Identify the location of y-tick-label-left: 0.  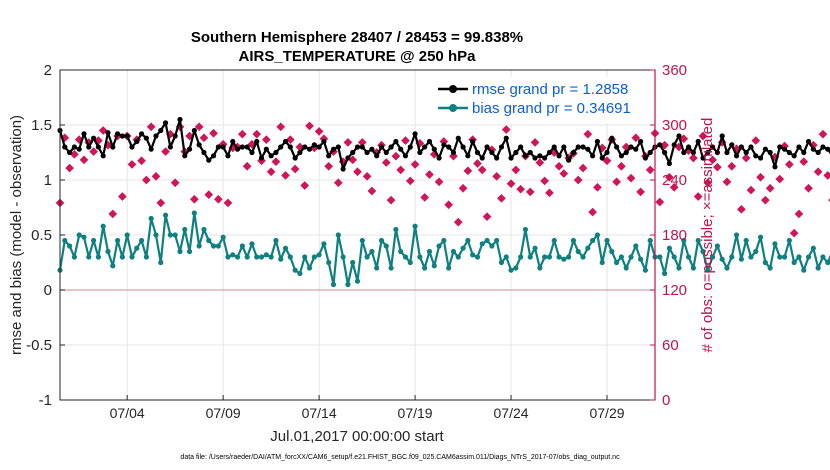
(48, 290).